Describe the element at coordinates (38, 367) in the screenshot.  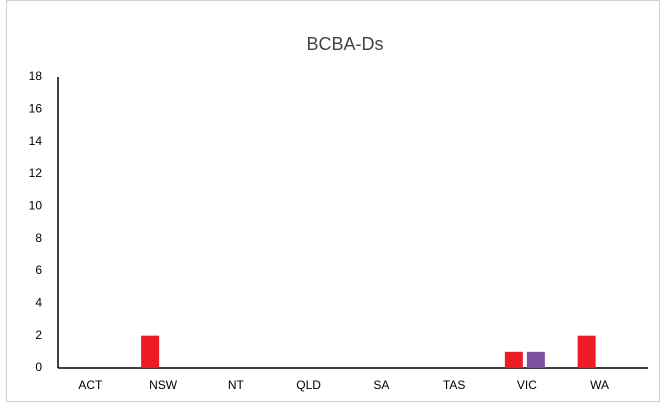
I see `y-tick-label: 0` at that location.